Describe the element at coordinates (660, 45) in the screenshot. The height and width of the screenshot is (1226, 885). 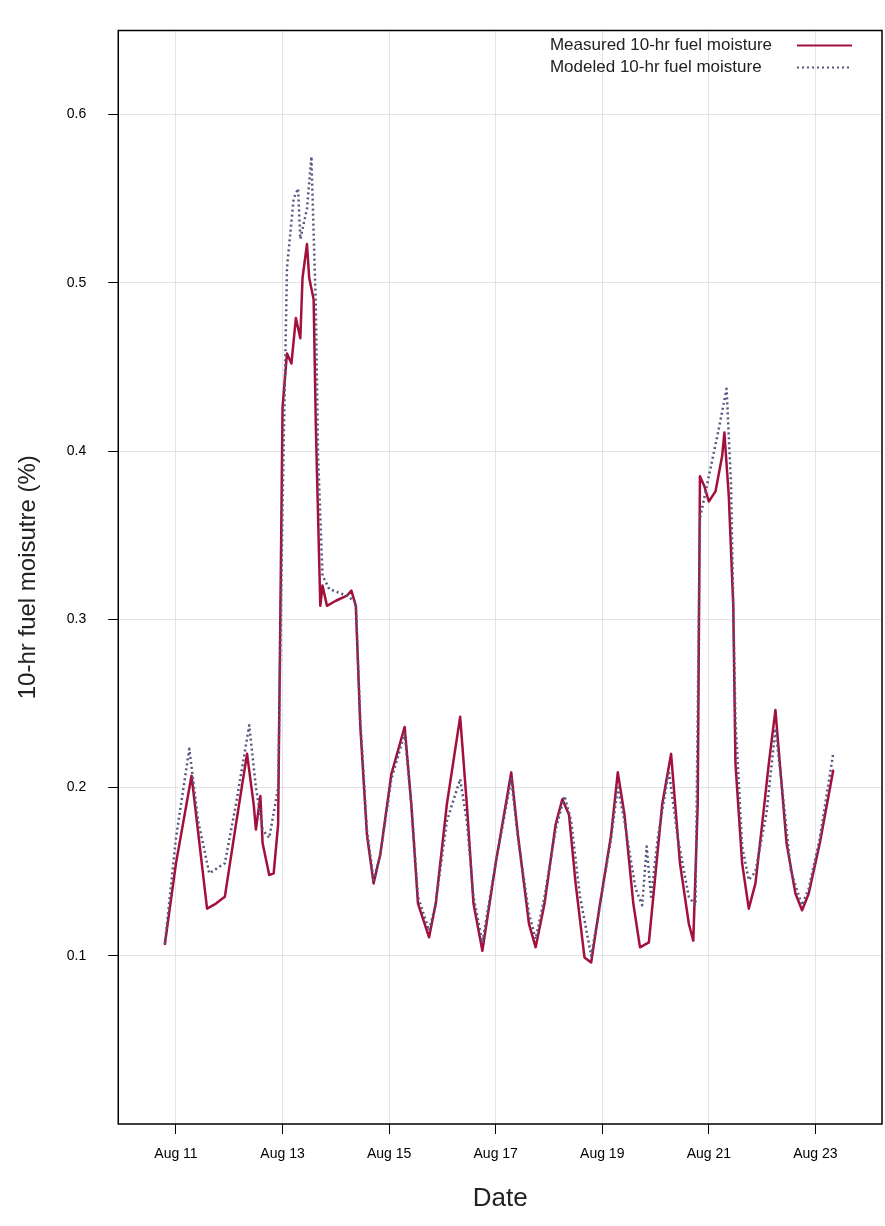
I see `legend-label: Measured 10-hr fuel moisture` at that location.